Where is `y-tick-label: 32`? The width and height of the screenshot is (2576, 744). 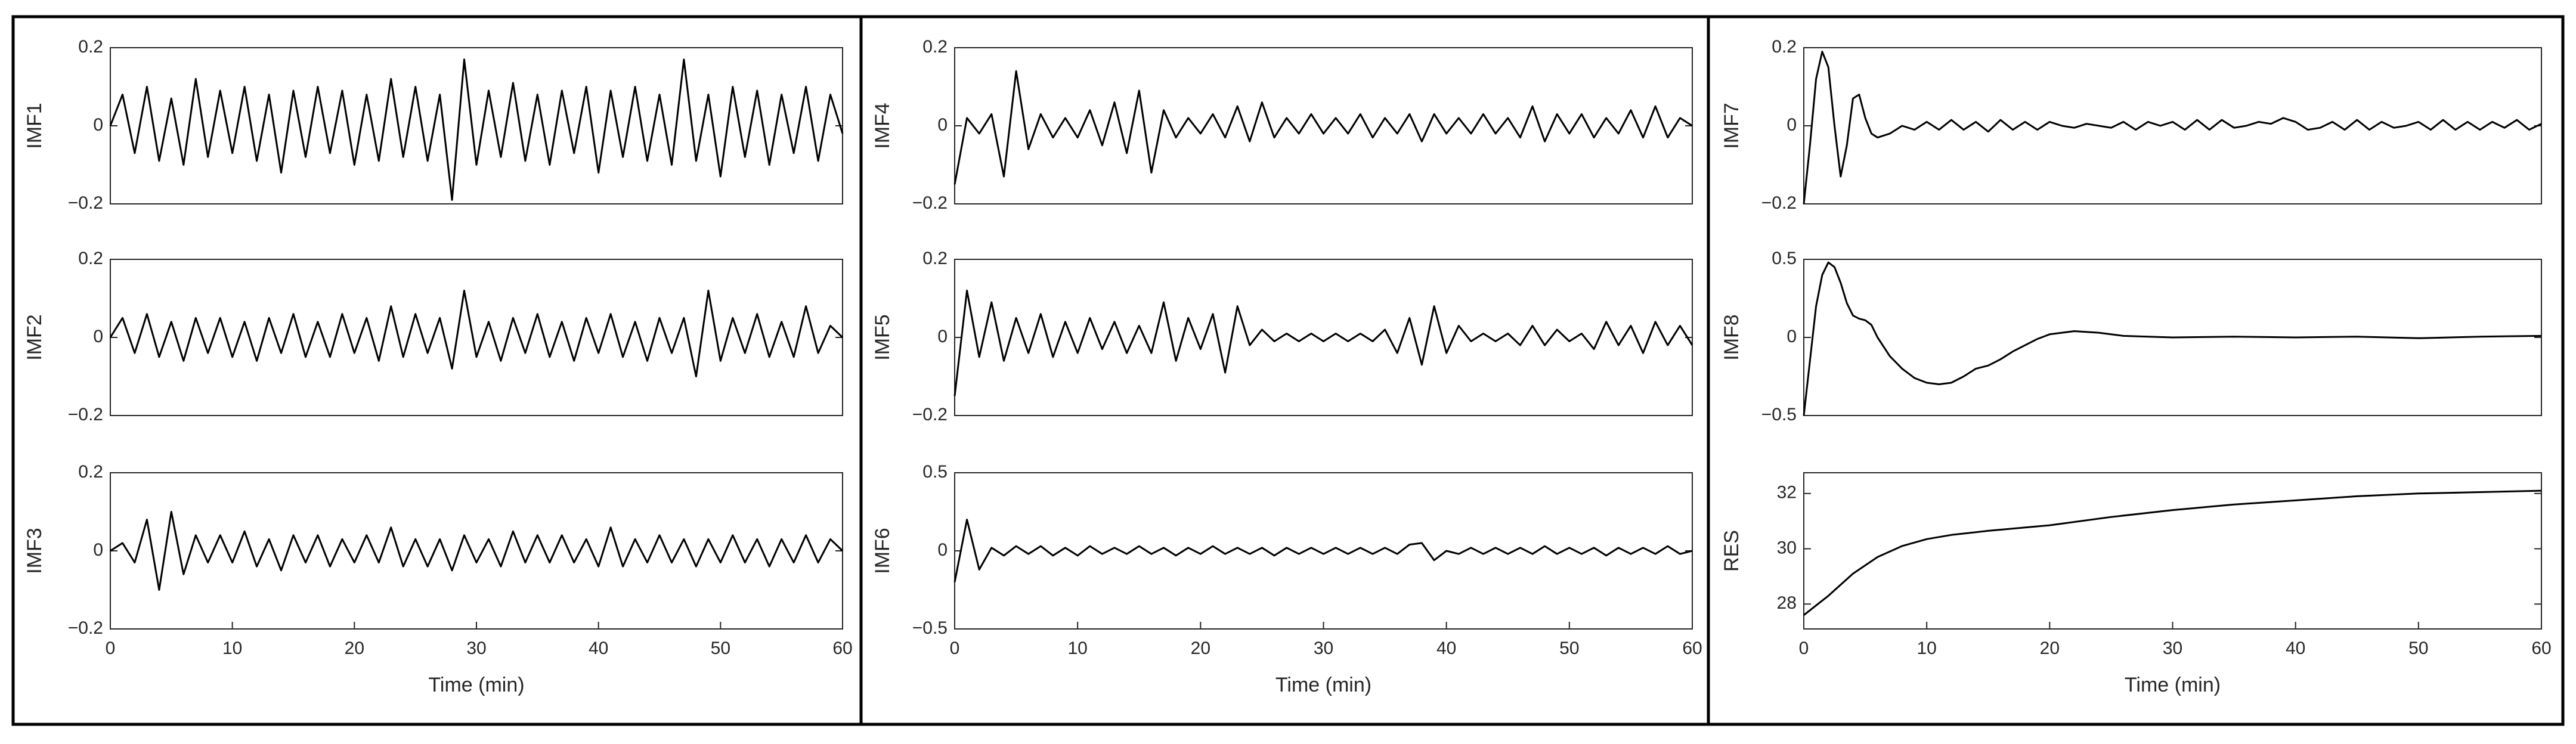
y-tick-label: 32 is located at coordinates (1787, 493).